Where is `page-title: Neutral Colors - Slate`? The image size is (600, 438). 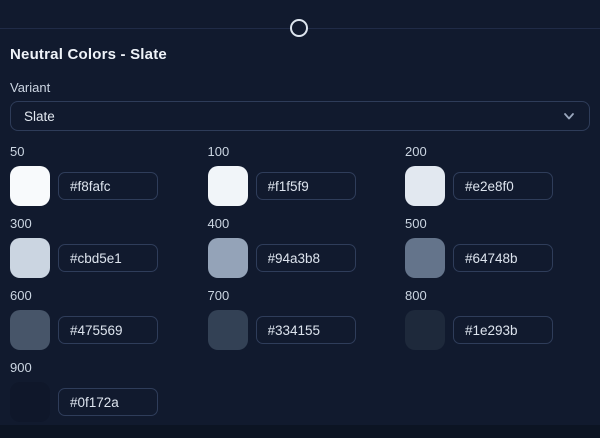
page-title: Neutral Colors - Slate is located at coordinates (88, 54).